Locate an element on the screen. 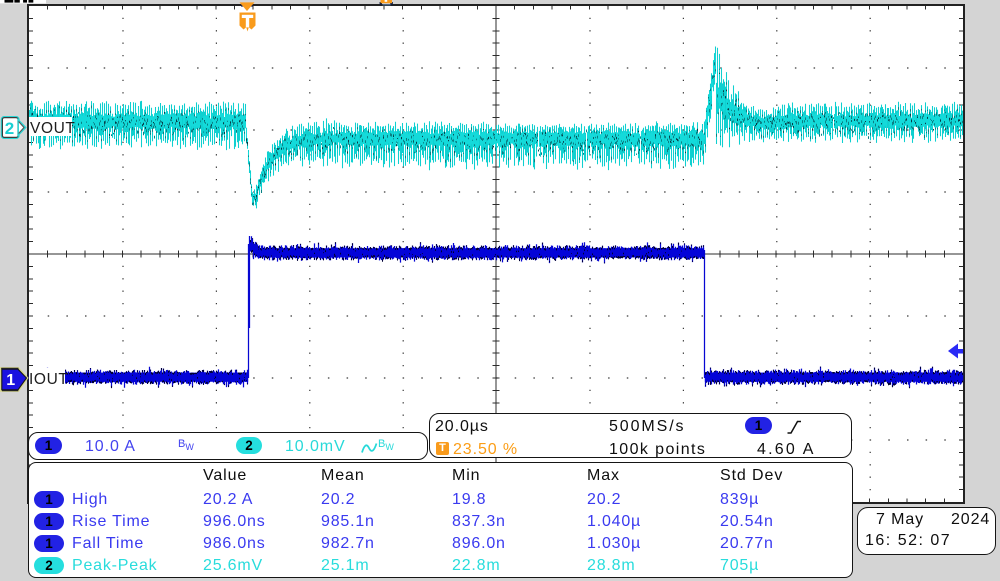 The image size is (1000, 581). svg-text: IOUT is located at coordinates (48, 379).